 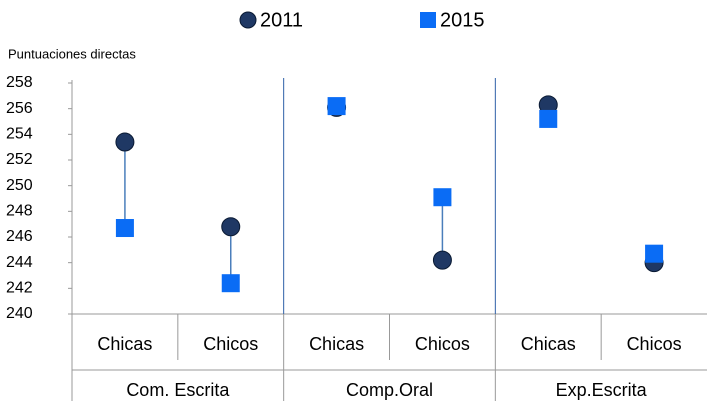 What do you see at coordinates (19, 134) in the screenshot?
I see `y-tick-label: 254` at bounding box center [19, 134].